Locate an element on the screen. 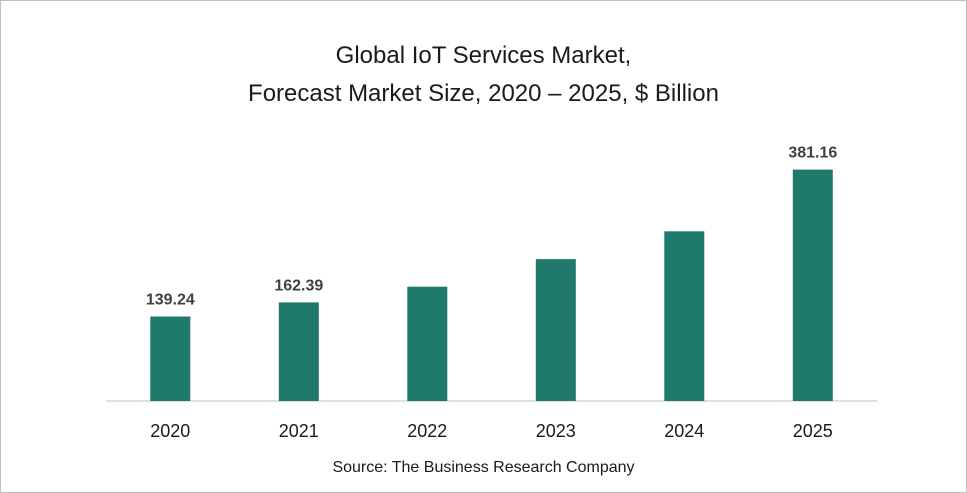 The height and width of the screenshot is (493, 967). x-tick-label-2020: 2020 is located at coordinates (170, 431).